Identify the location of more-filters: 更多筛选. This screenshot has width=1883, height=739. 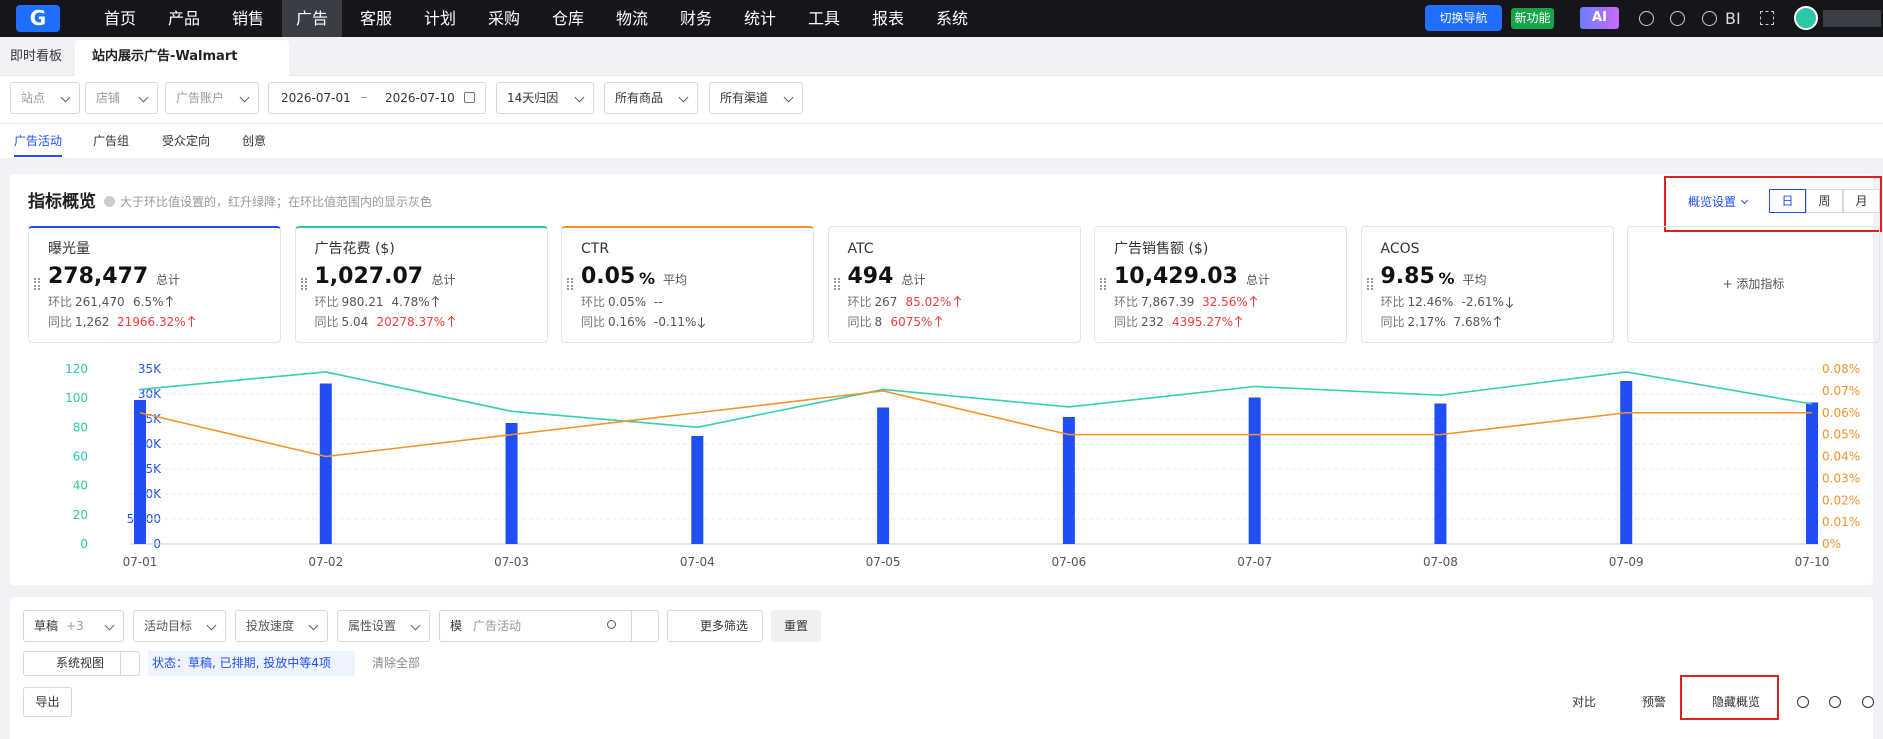
(715, 626).